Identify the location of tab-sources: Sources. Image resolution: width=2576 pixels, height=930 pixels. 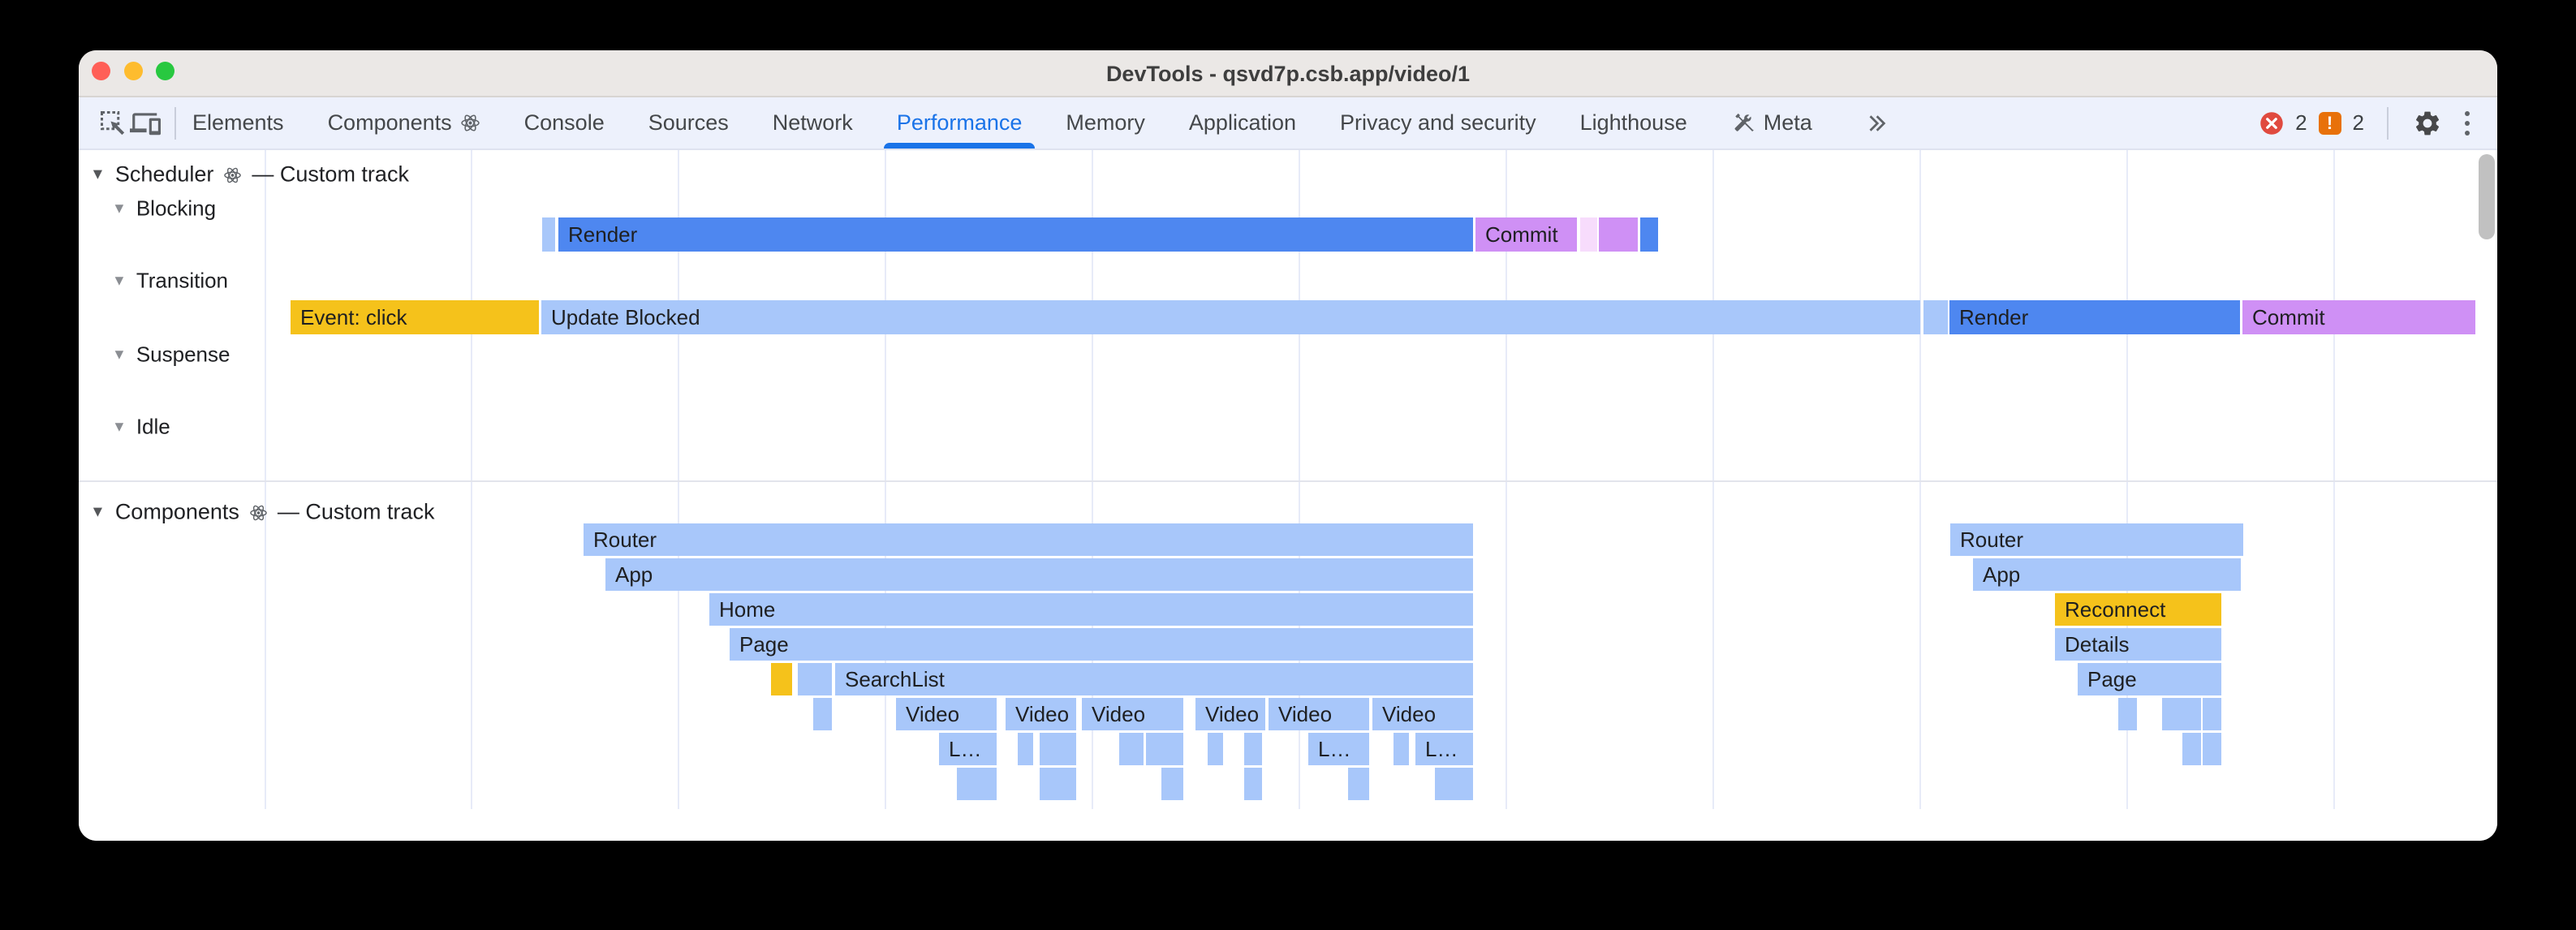
(689, 122).